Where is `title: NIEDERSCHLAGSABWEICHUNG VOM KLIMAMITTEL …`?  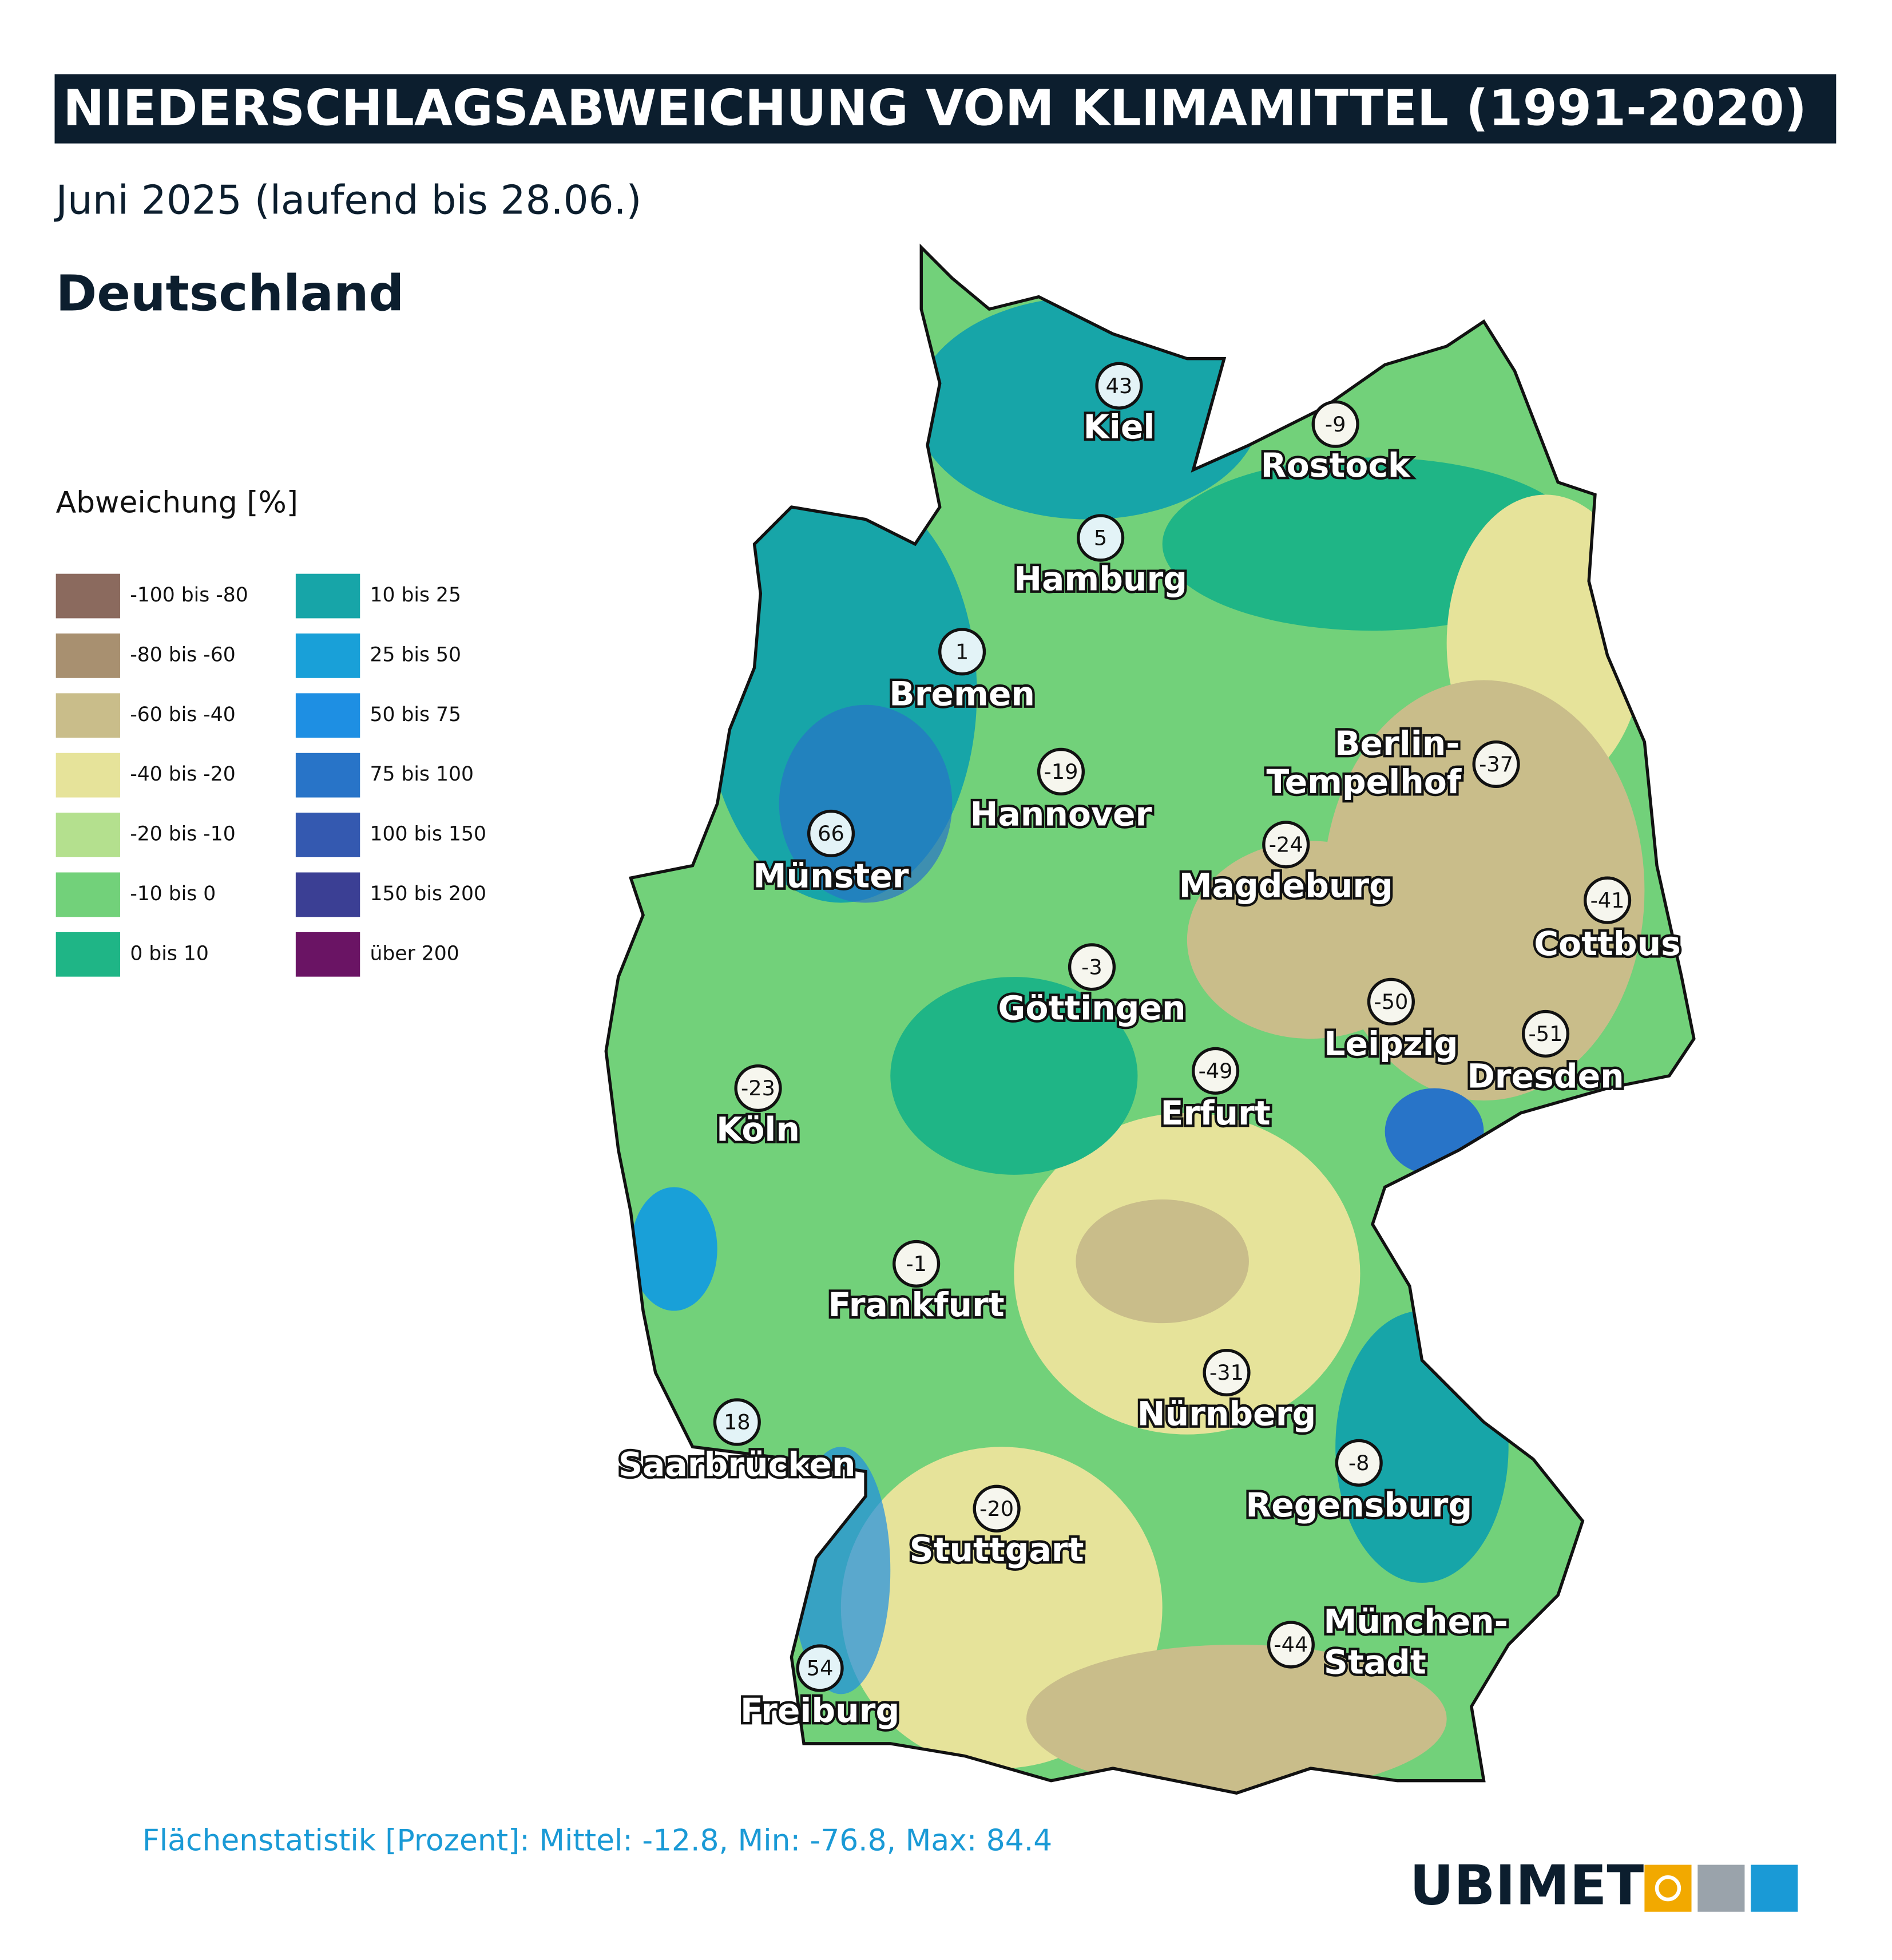 title: NIEDERSCHLAGSABWEICHUNG VOM KLIMAMITTEL … is located at coordinates (935, 108).